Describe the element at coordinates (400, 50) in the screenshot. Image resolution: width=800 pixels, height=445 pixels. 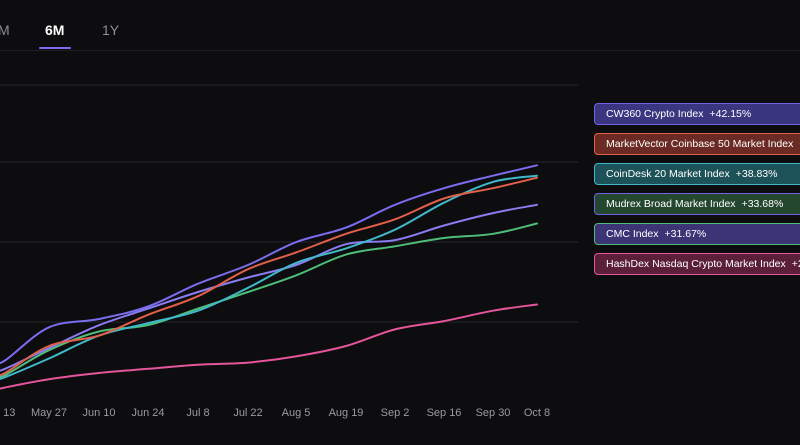
I see `tabs-divider` at that location.